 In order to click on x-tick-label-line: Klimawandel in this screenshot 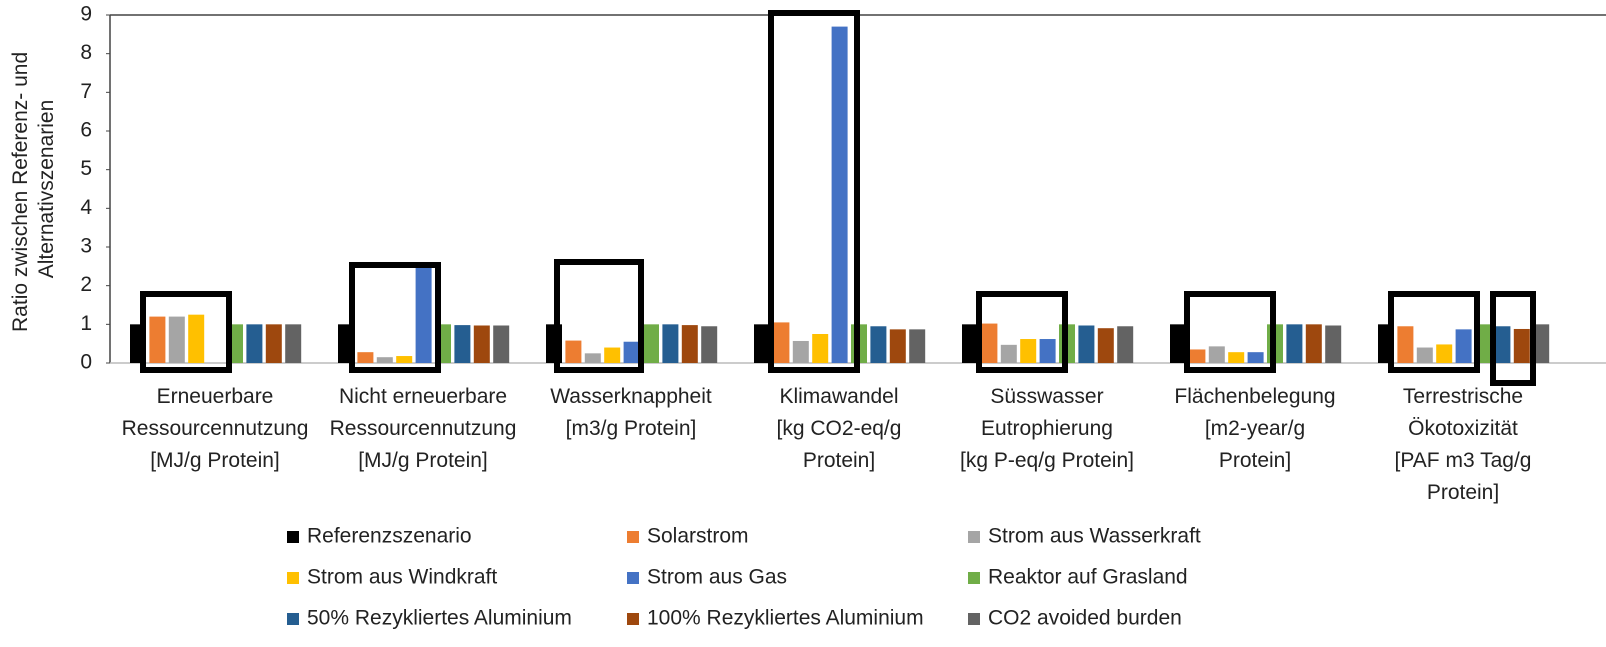, I will do `click(838, 396)`.